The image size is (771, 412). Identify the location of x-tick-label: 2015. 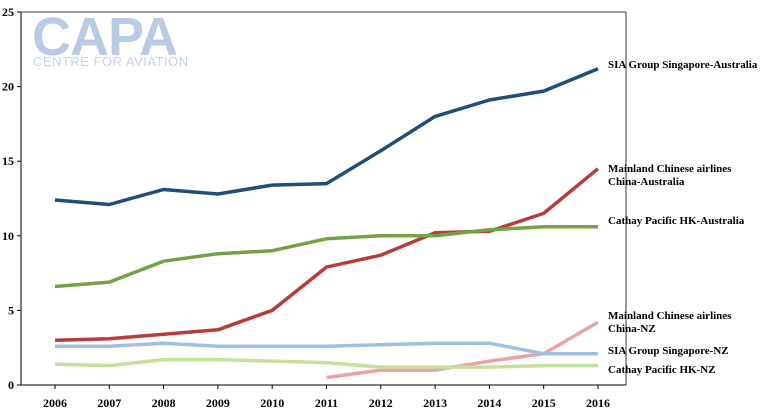
(544, 403).